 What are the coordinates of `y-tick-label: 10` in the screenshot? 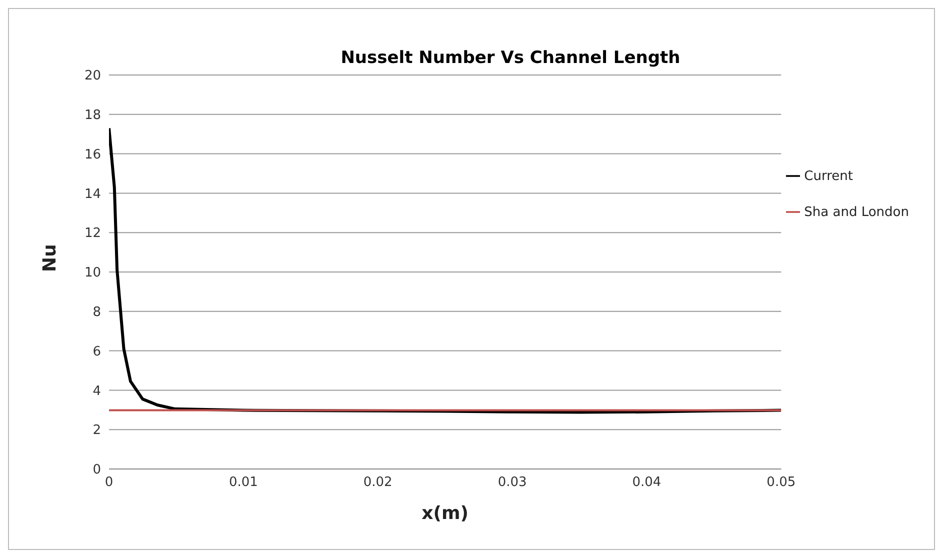 It's located at (92, 273).